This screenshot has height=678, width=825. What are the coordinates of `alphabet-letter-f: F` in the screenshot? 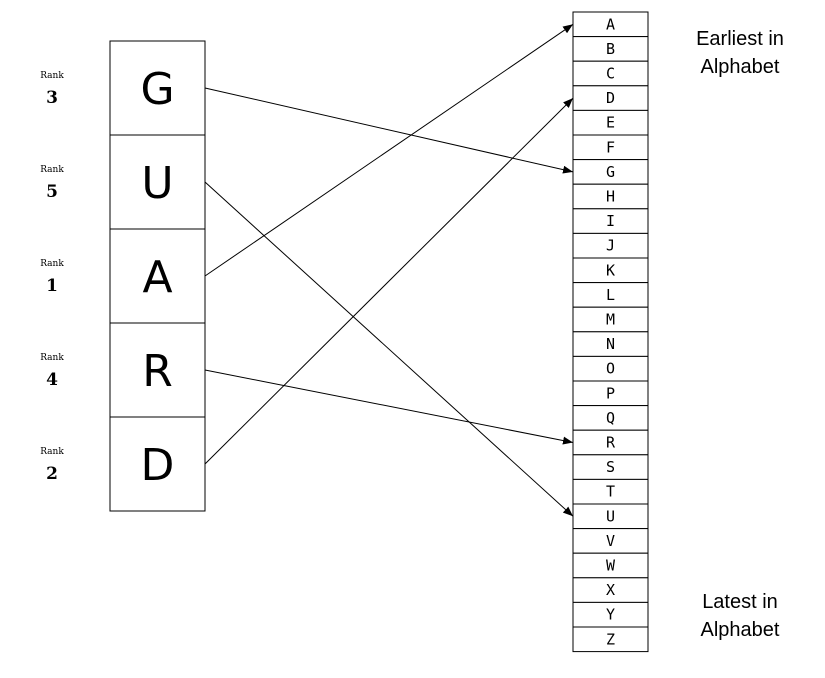 It's located at (610, 147).